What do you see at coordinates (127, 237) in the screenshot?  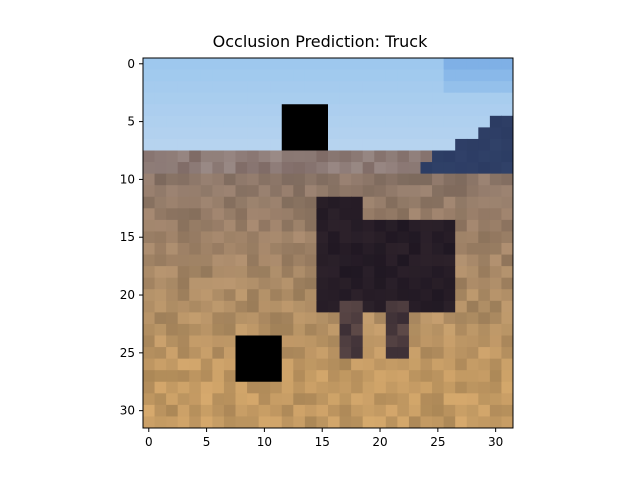 I see `y-tick-label: 15` at bounding box center [127, 237].